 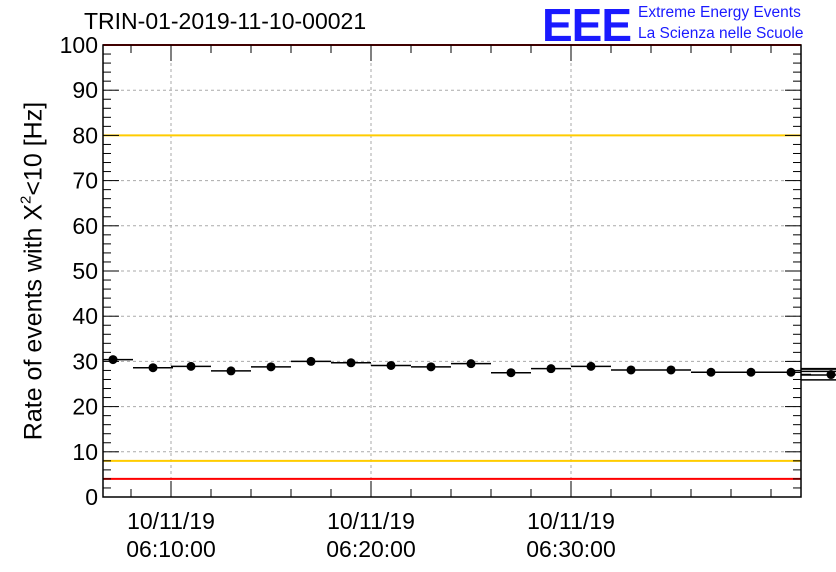 What do you see at coordinates (85, 226) in the screenshot?
I see `y-tick-label: 60` at bounding box center [85, 226].